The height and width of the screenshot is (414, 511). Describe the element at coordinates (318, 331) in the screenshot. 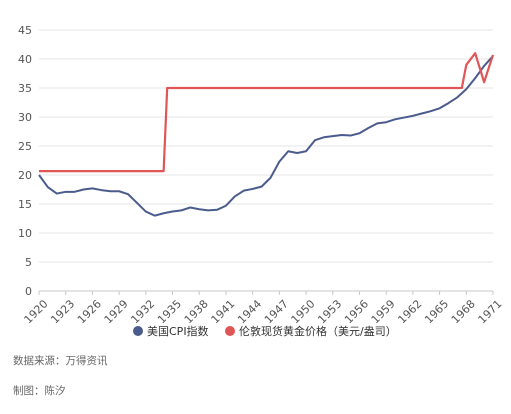

I see `legend-label-gold: 伦敦现货黄金价格（美元/盎司）` at that location.